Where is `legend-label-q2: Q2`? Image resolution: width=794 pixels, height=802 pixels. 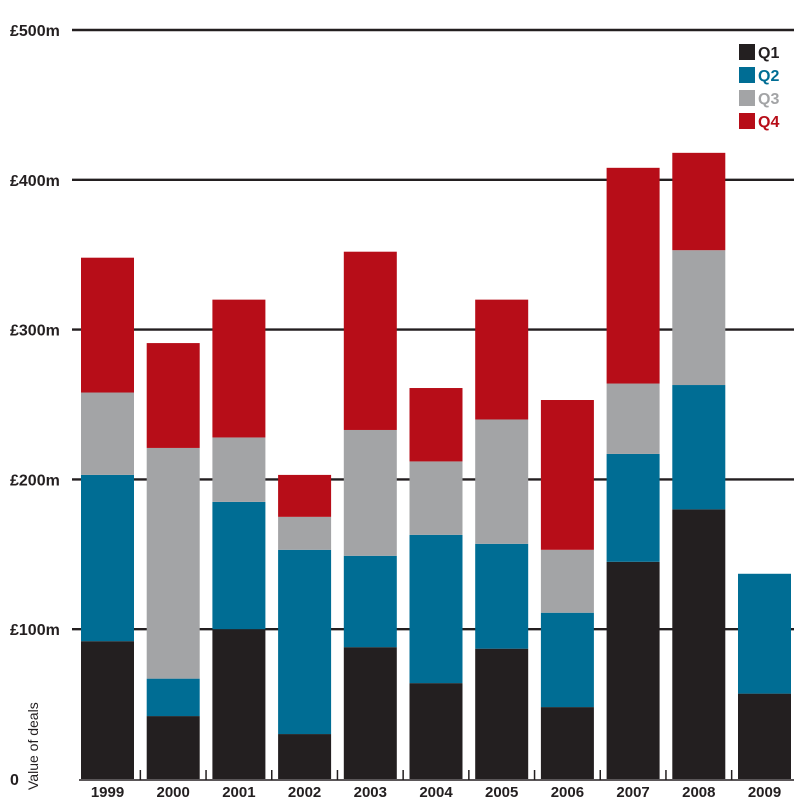 legend-label-q2: Q2 is located at coordinates (768, 76).